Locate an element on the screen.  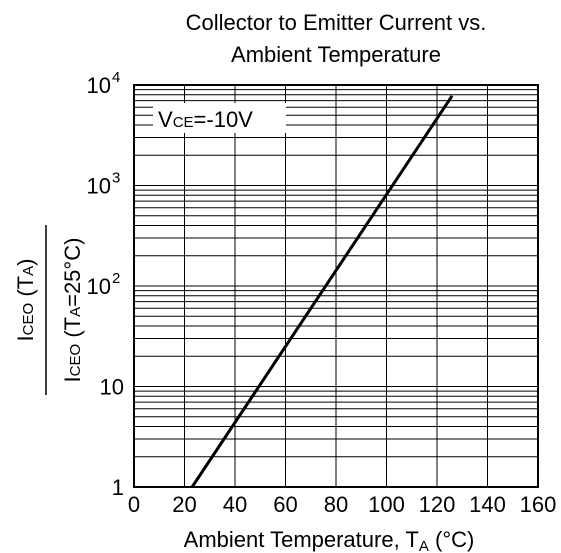
y-den-rest1: (T is located at coordinates (72, 330).